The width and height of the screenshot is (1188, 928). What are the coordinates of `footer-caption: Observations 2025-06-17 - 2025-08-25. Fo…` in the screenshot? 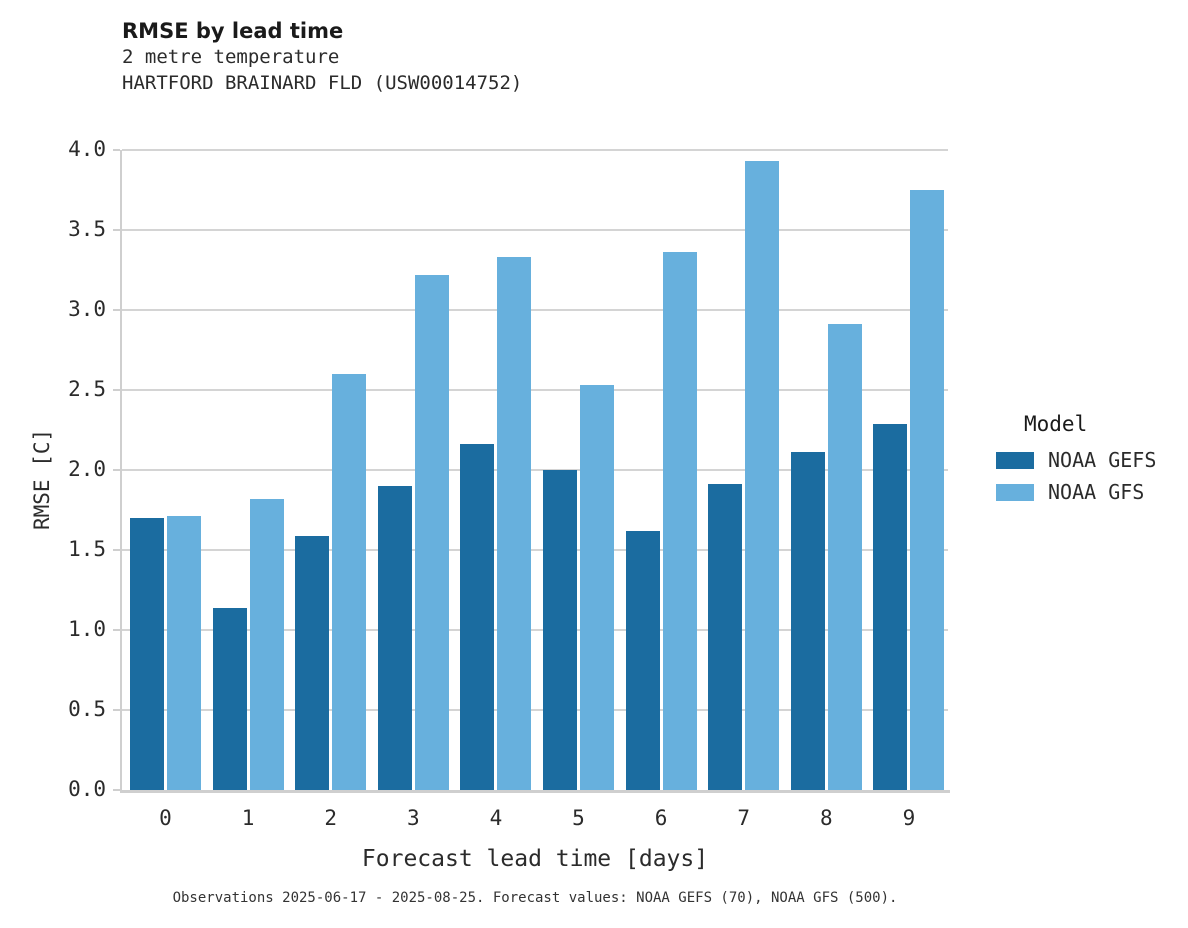 It's located at (535, 898).